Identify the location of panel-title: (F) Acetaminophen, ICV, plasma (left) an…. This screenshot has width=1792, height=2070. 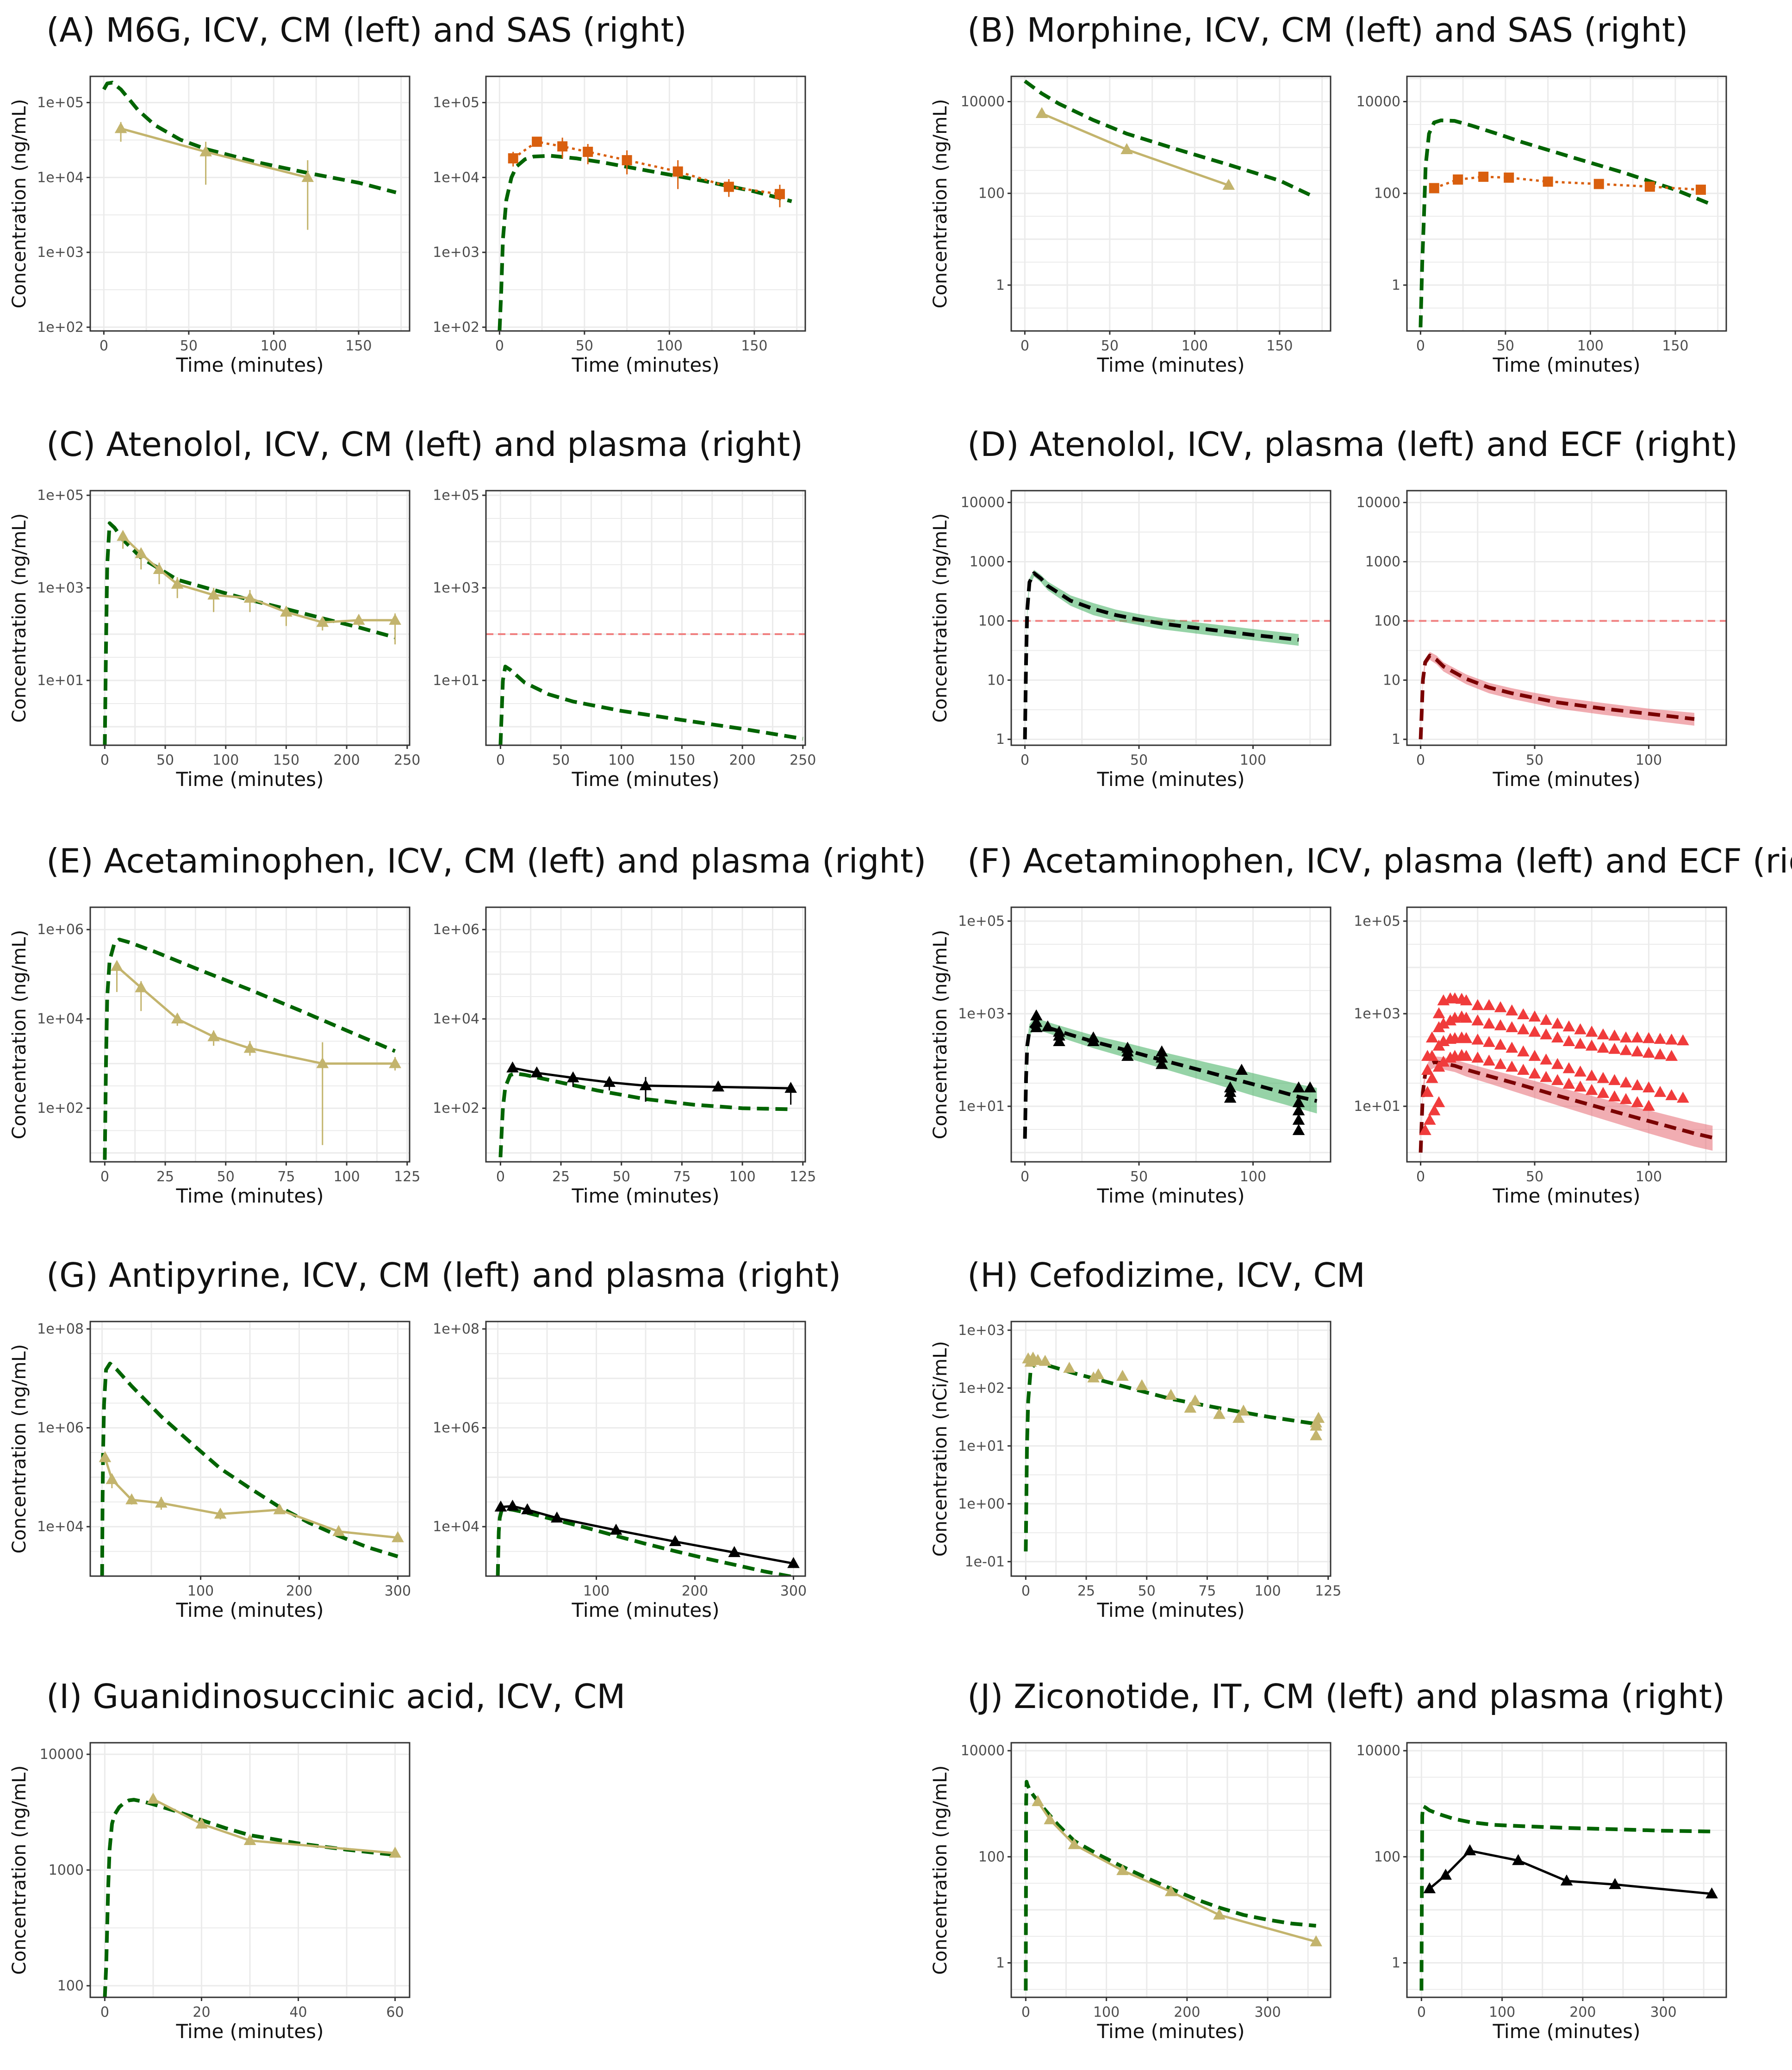
(1379, 861).